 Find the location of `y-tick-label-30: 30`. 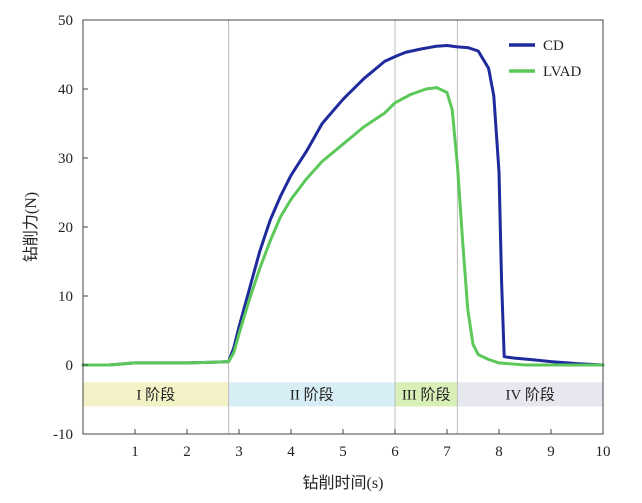

y-tick-label-30: 30 is located at coordinates (65, 159).